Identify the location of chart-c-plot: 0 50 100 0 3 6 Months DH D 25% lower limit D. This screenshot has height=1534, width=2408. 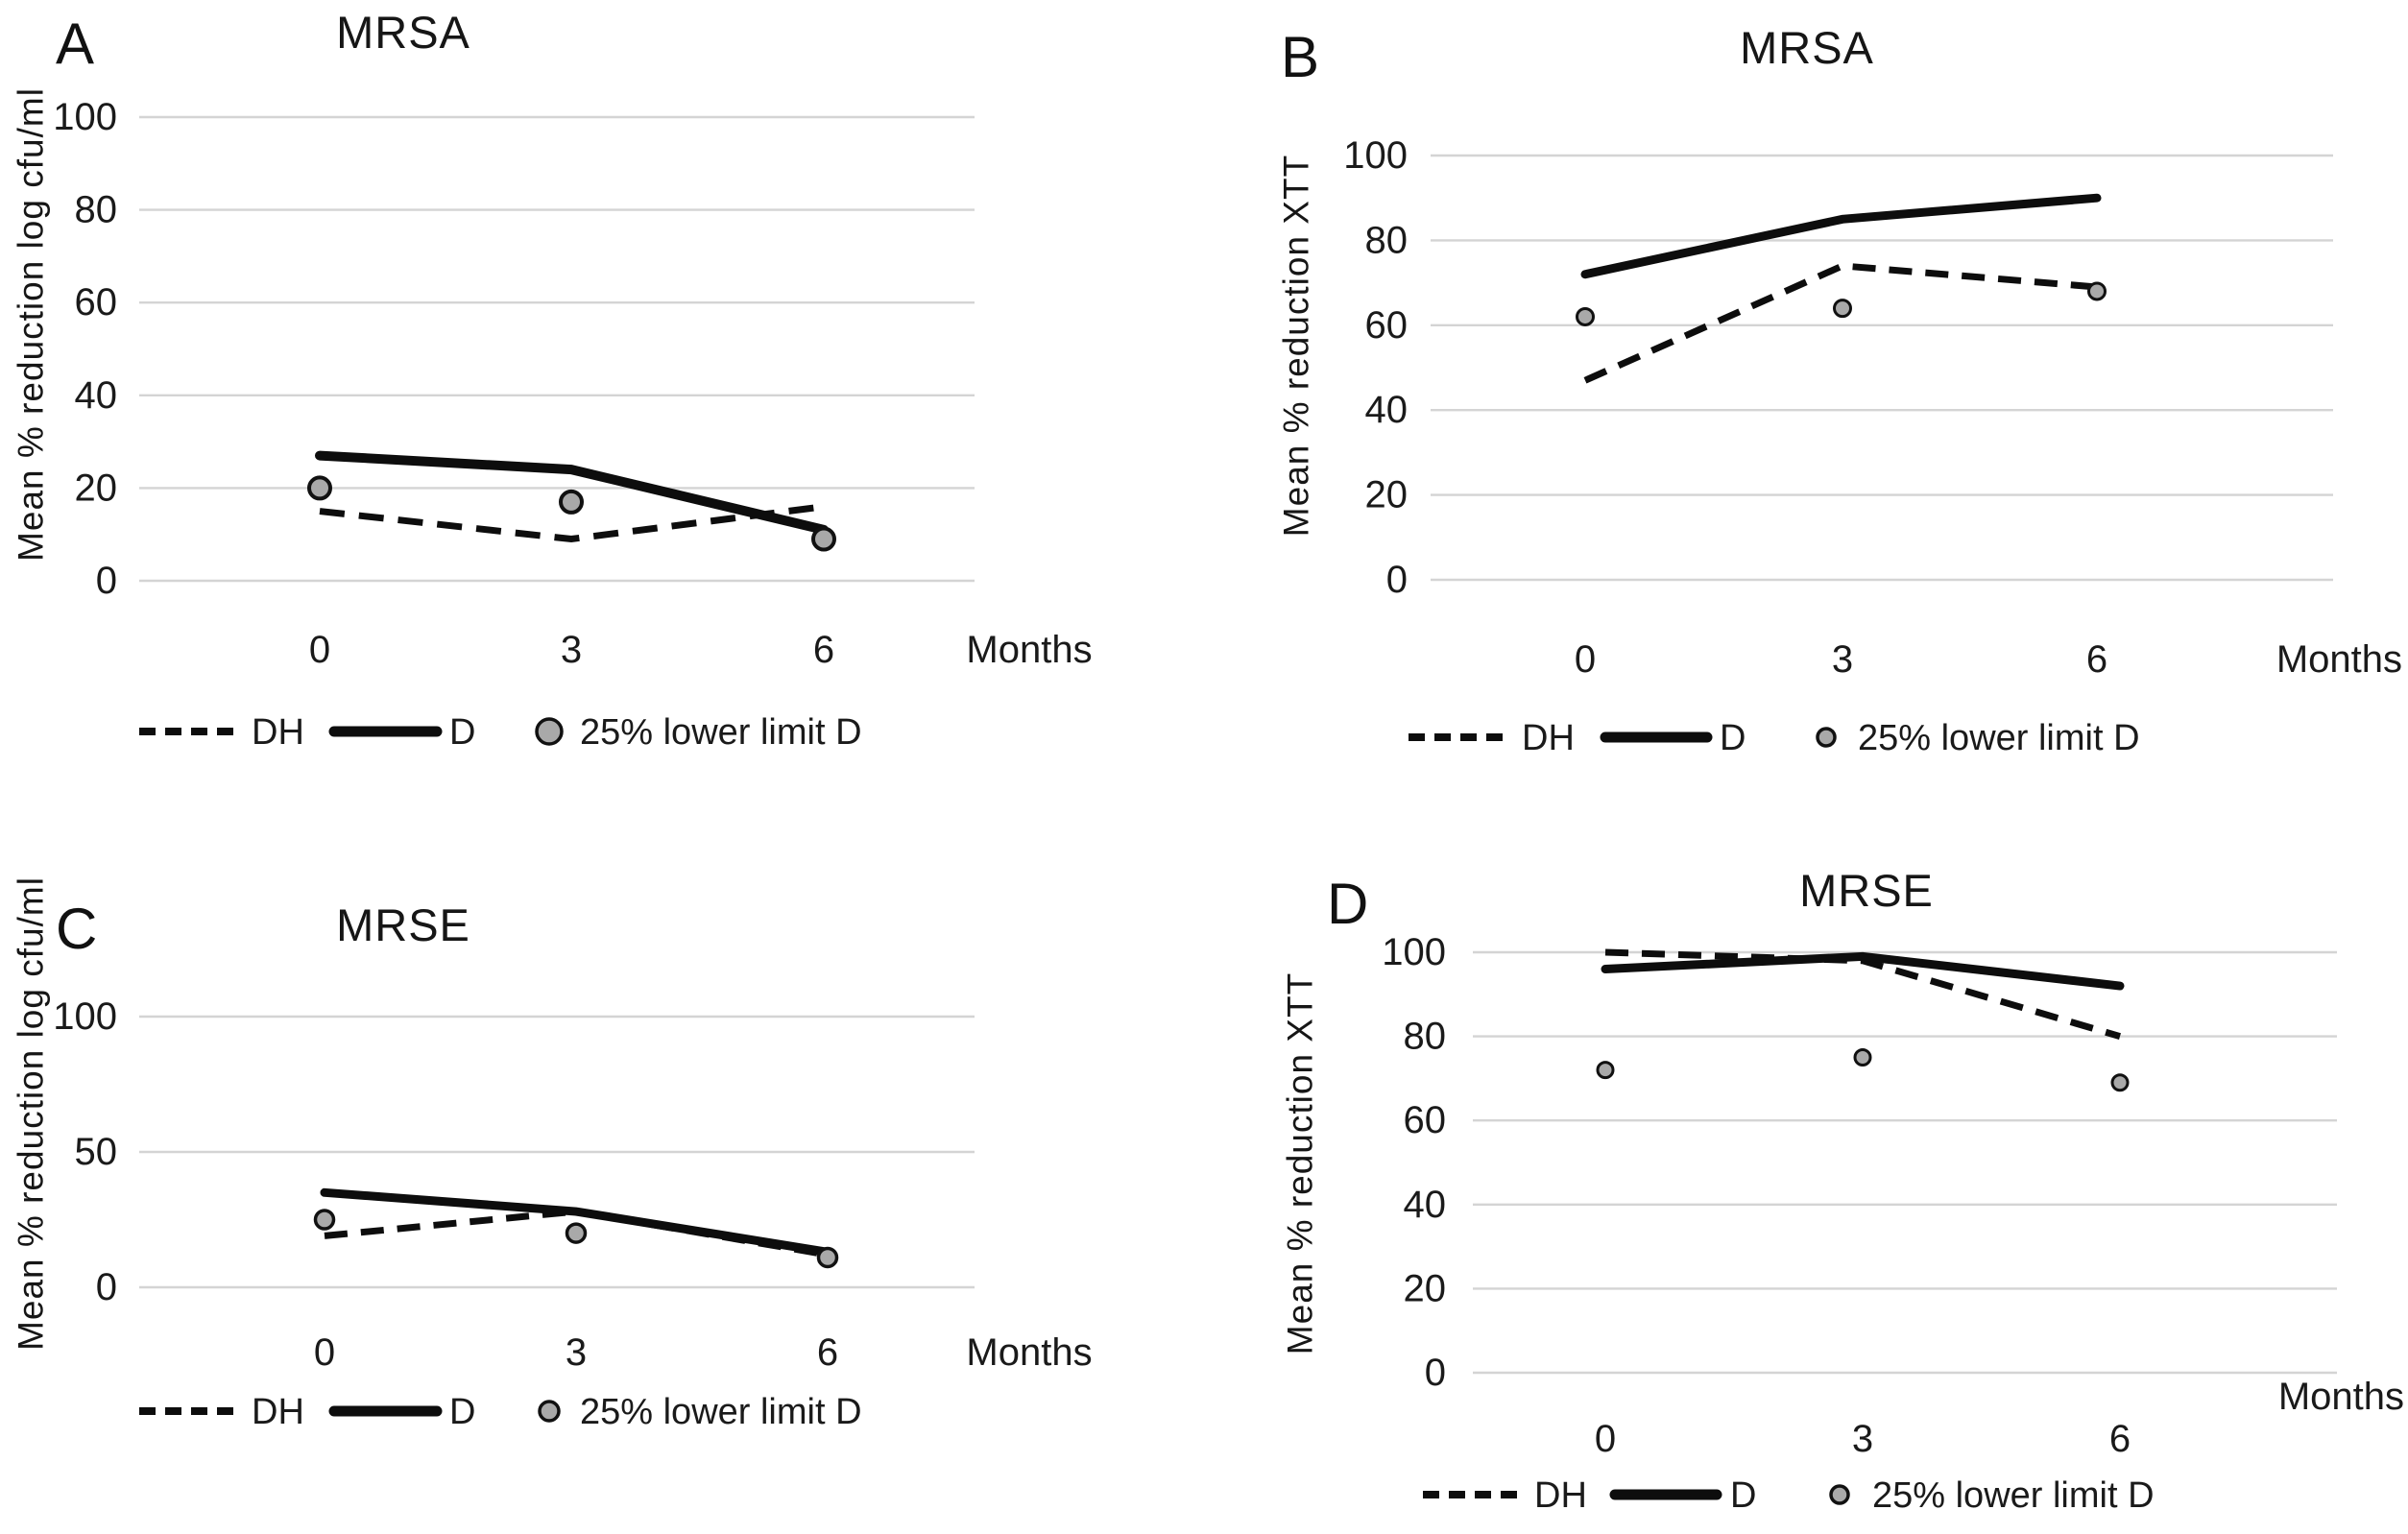
(573, 1213).